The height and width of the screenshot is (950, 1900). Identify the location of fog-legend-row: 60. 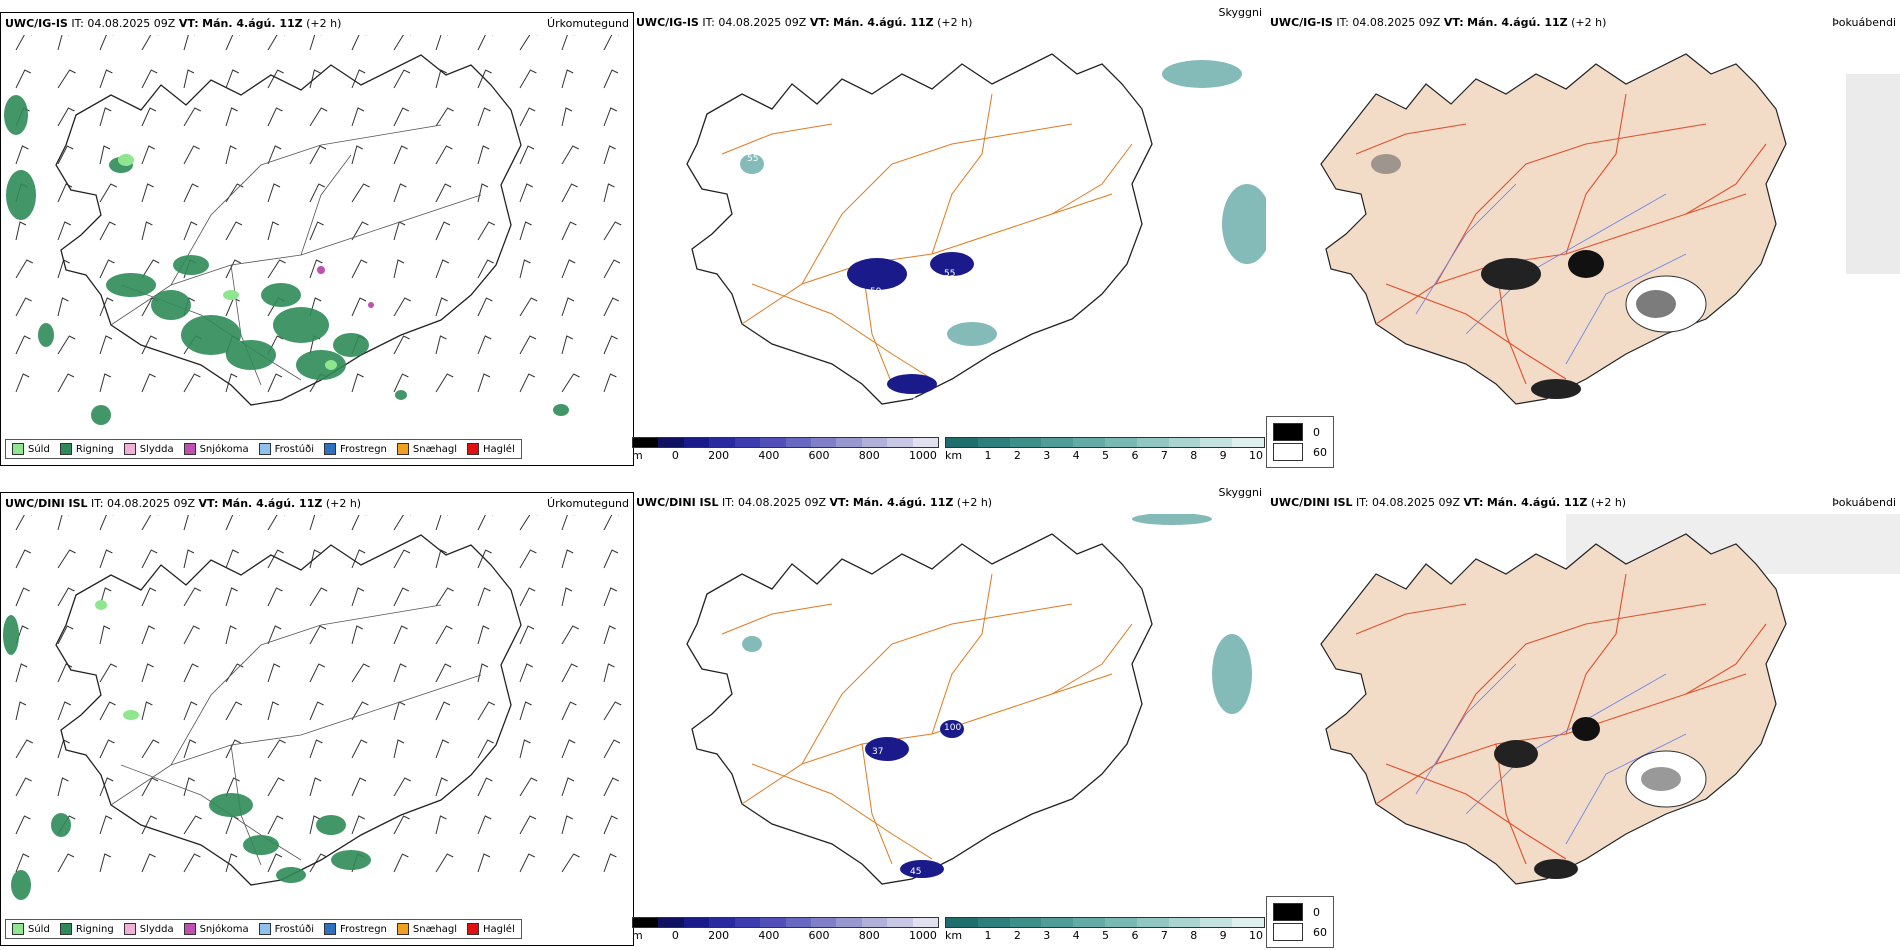
(1300, 932).